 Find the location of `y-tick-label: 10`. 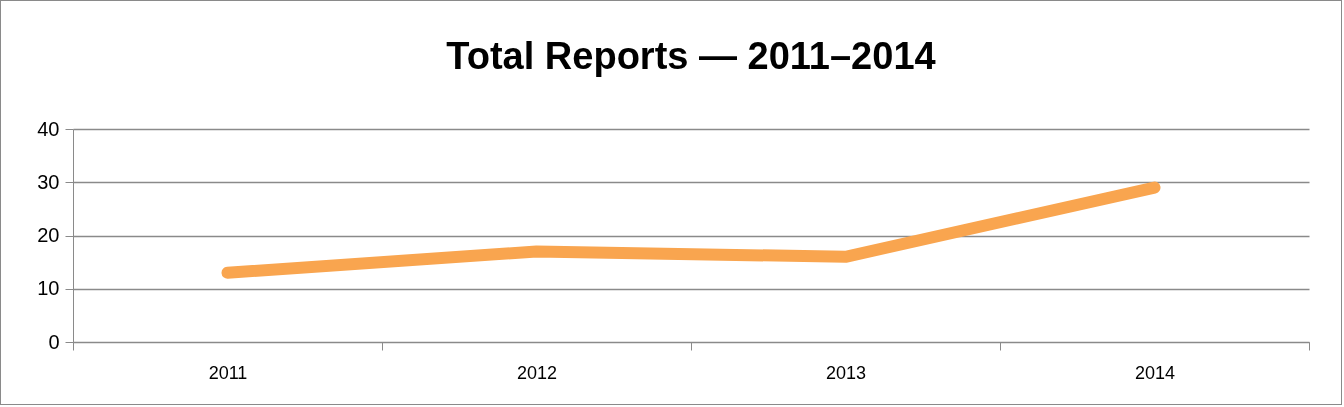

y-tick-label: 10 is located at coordinates (48, 288).